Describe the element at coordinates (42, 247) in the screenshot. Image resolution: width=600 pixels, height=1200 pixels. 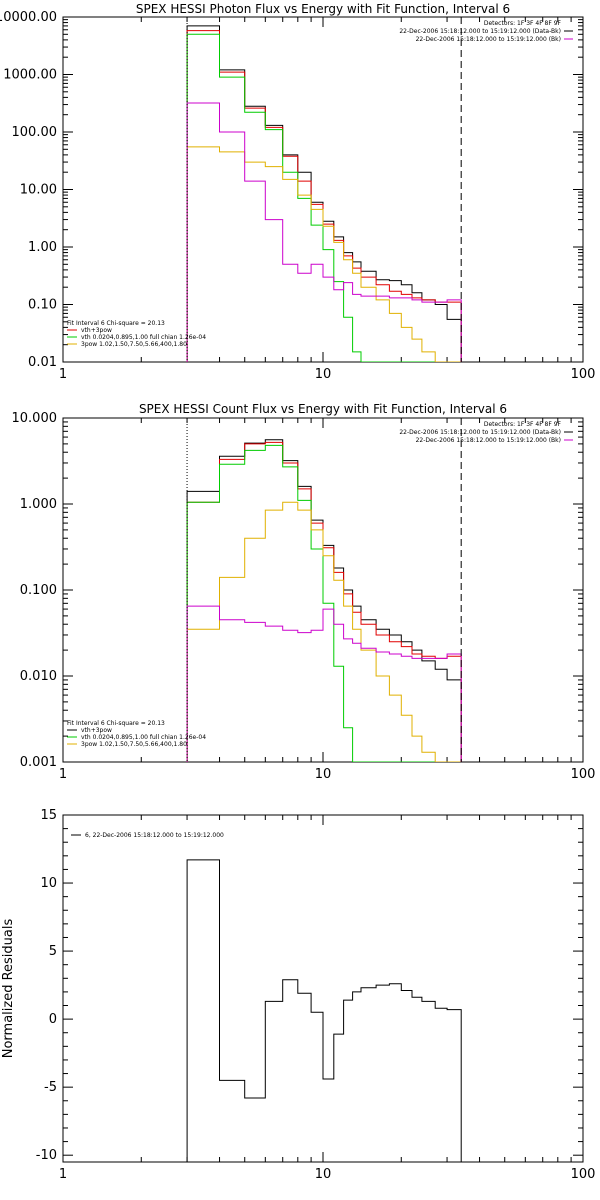
I see `y-tick-label: 1.00` at that location.